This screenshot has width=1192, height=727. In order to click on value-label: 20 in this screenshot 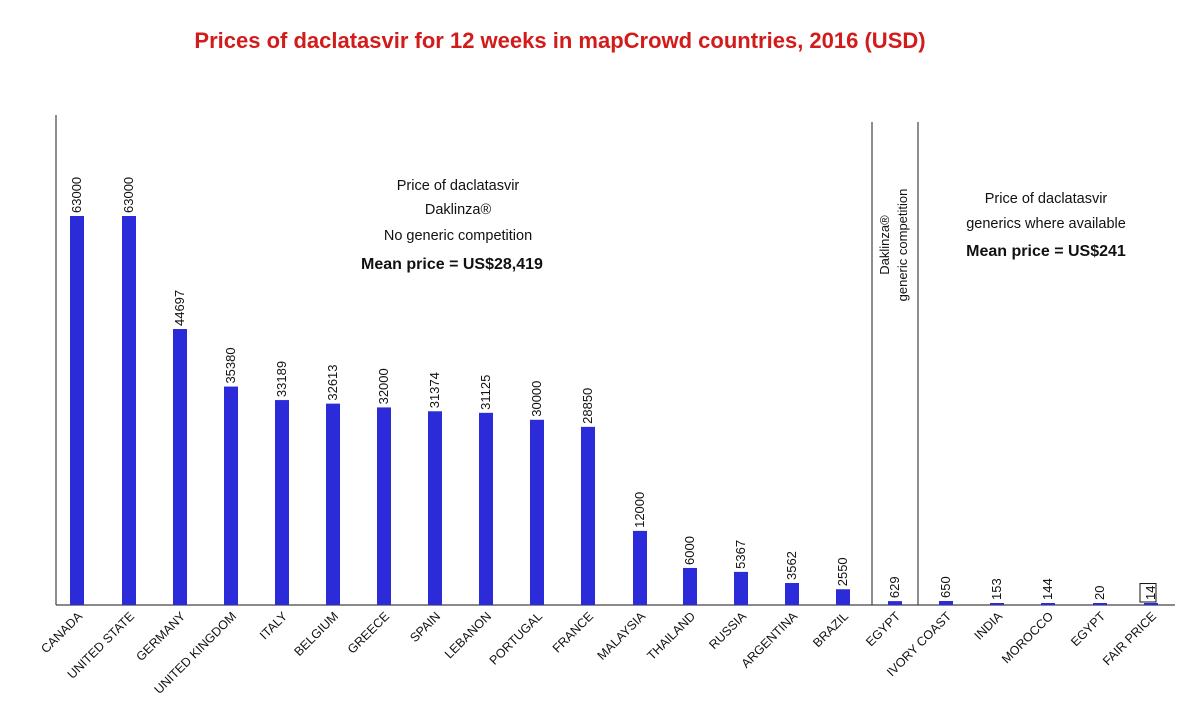, I will do `click(1099, 593)`.